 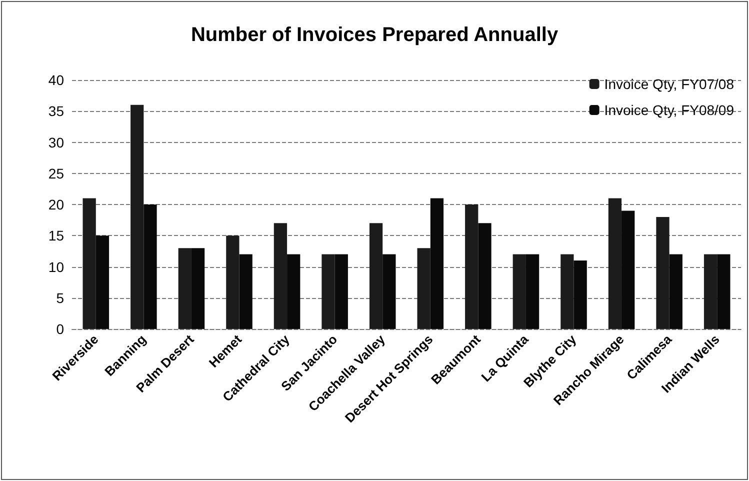 What do you see at coordinates (56, 204) in the screenshot?
I see `y-tick-label: 20` at bounding box center [56, 204].